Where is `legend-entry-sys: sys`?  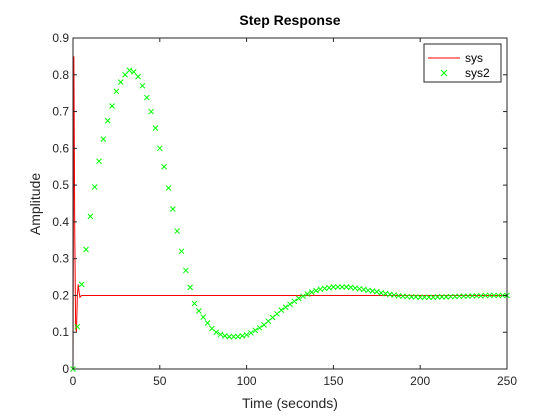 legend-entry-sys: sys is located at coordinates (455, 58).